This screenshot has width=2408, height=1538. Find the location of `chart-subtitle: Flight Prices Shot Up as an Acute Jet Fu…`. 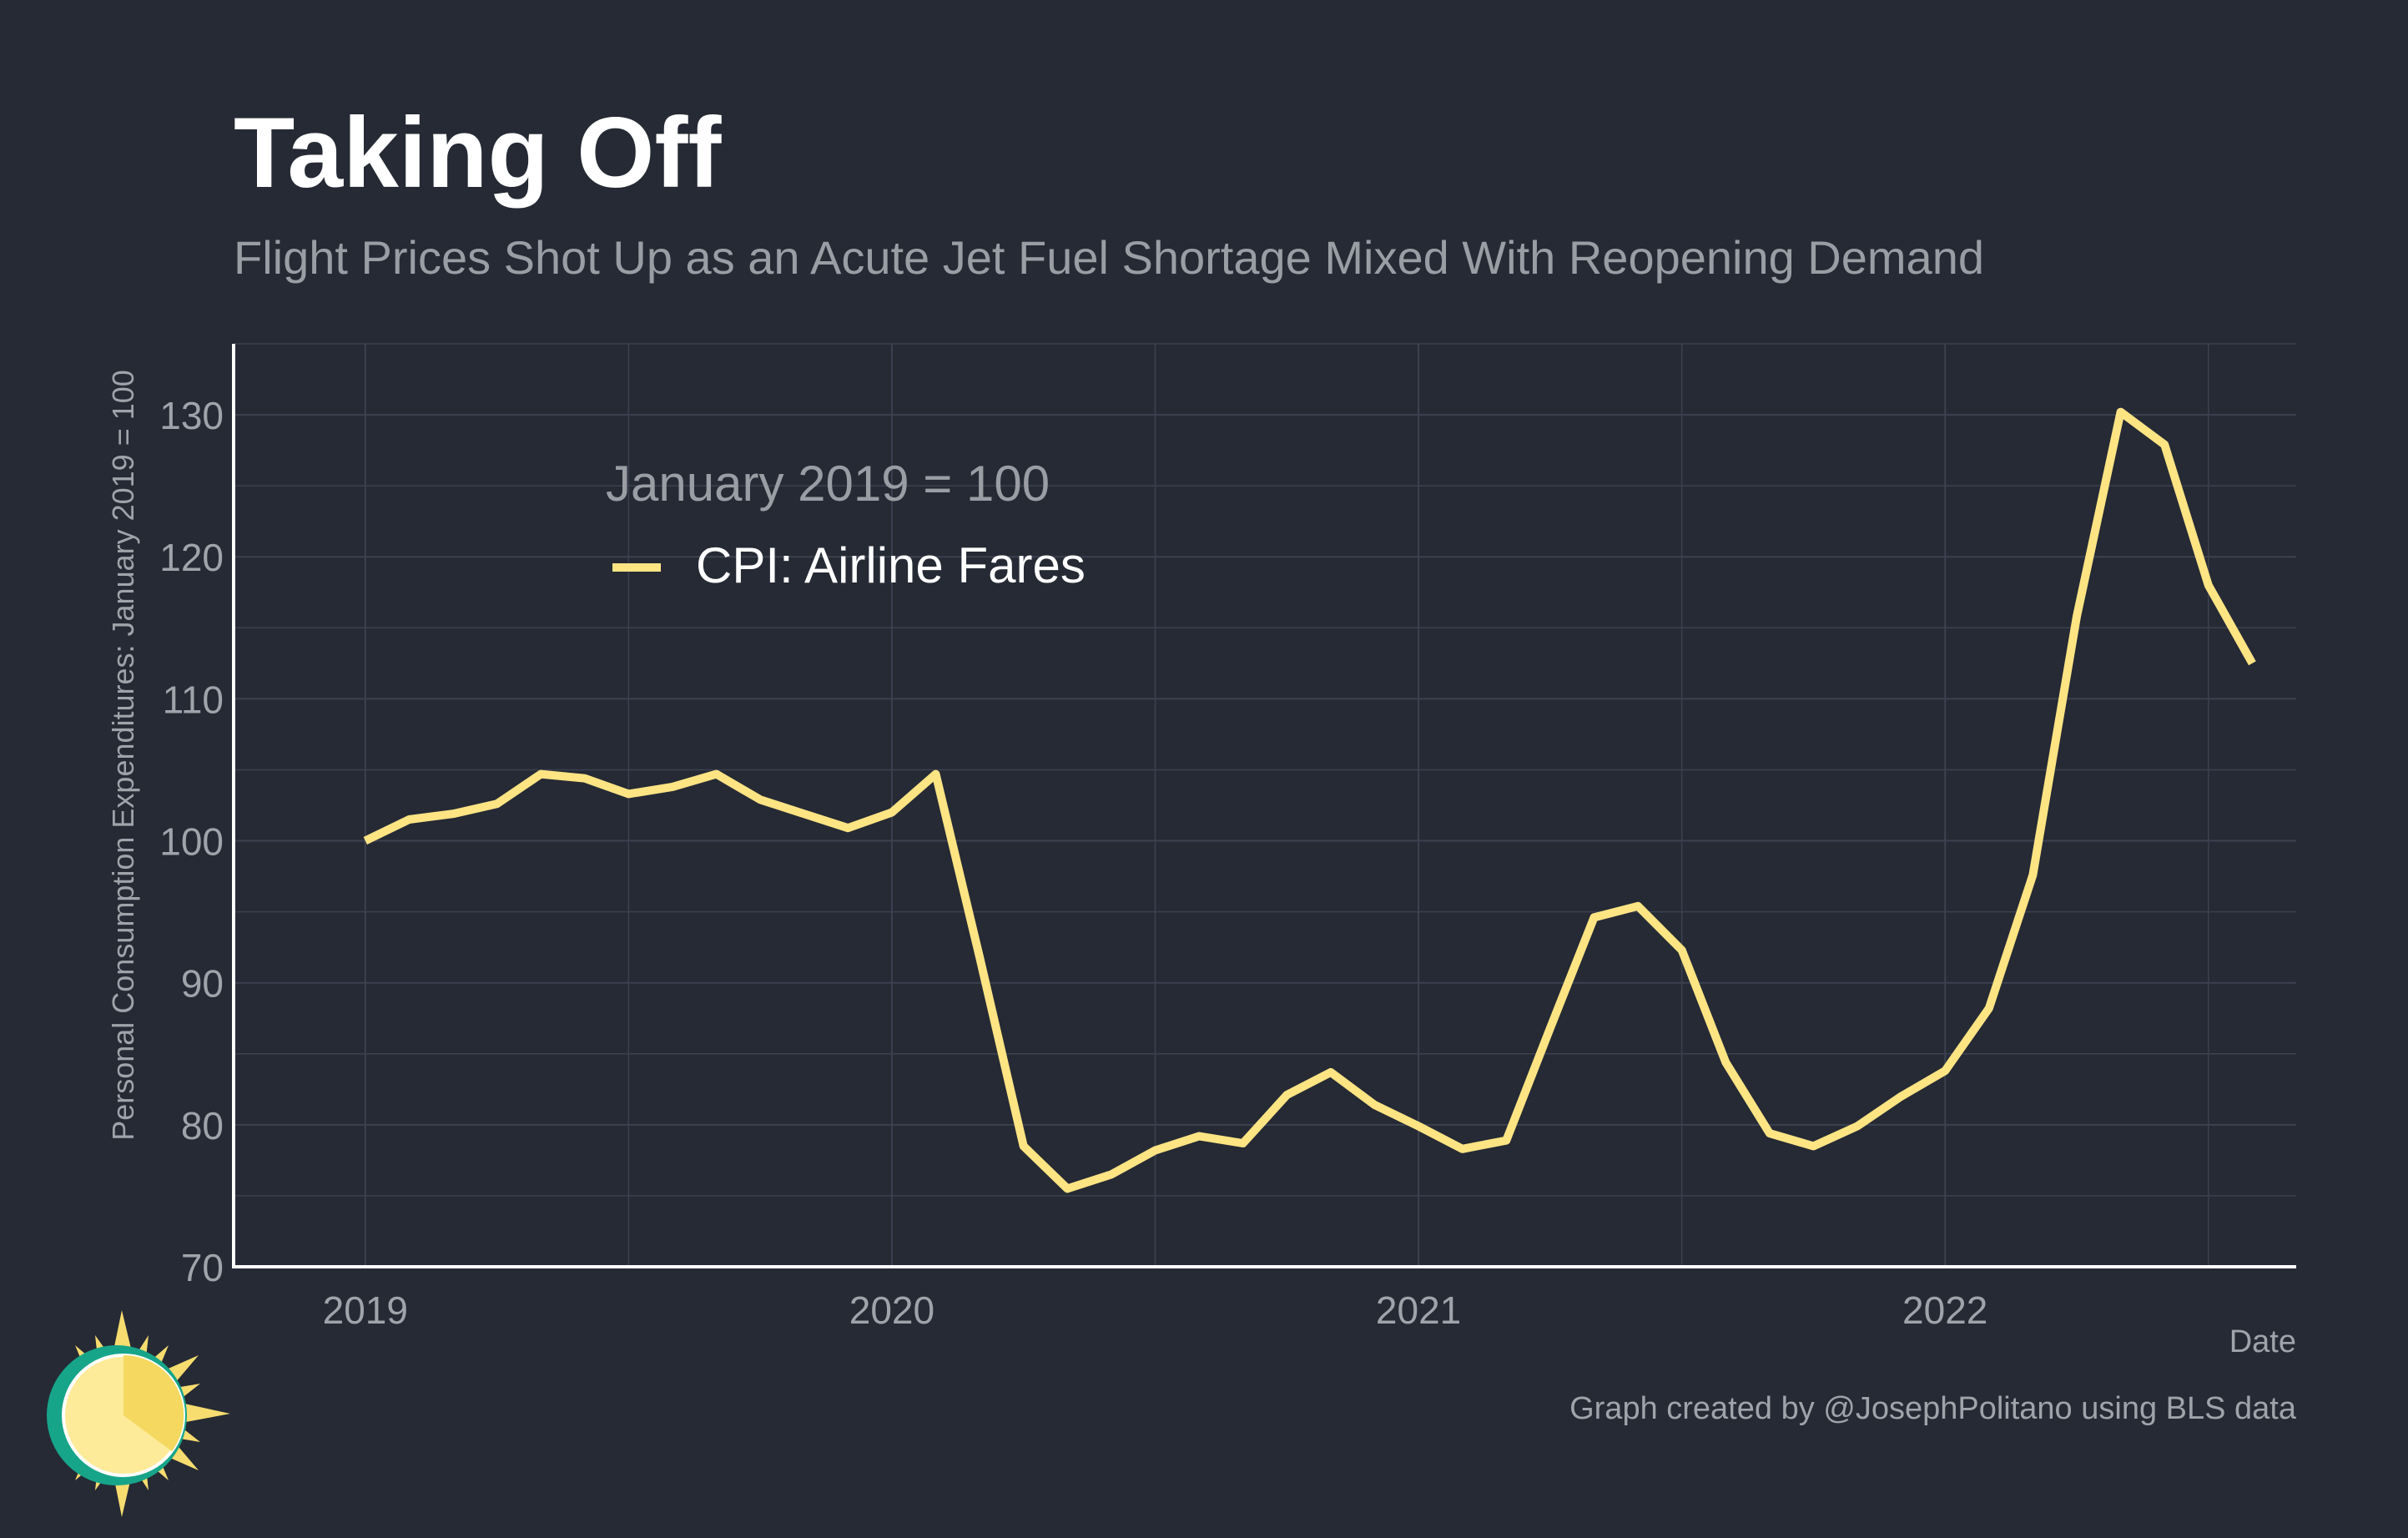

chart-subtitle: Flight Prices Shot Up as an Acute Jet Fu… is located at coordinates (1109, 257).